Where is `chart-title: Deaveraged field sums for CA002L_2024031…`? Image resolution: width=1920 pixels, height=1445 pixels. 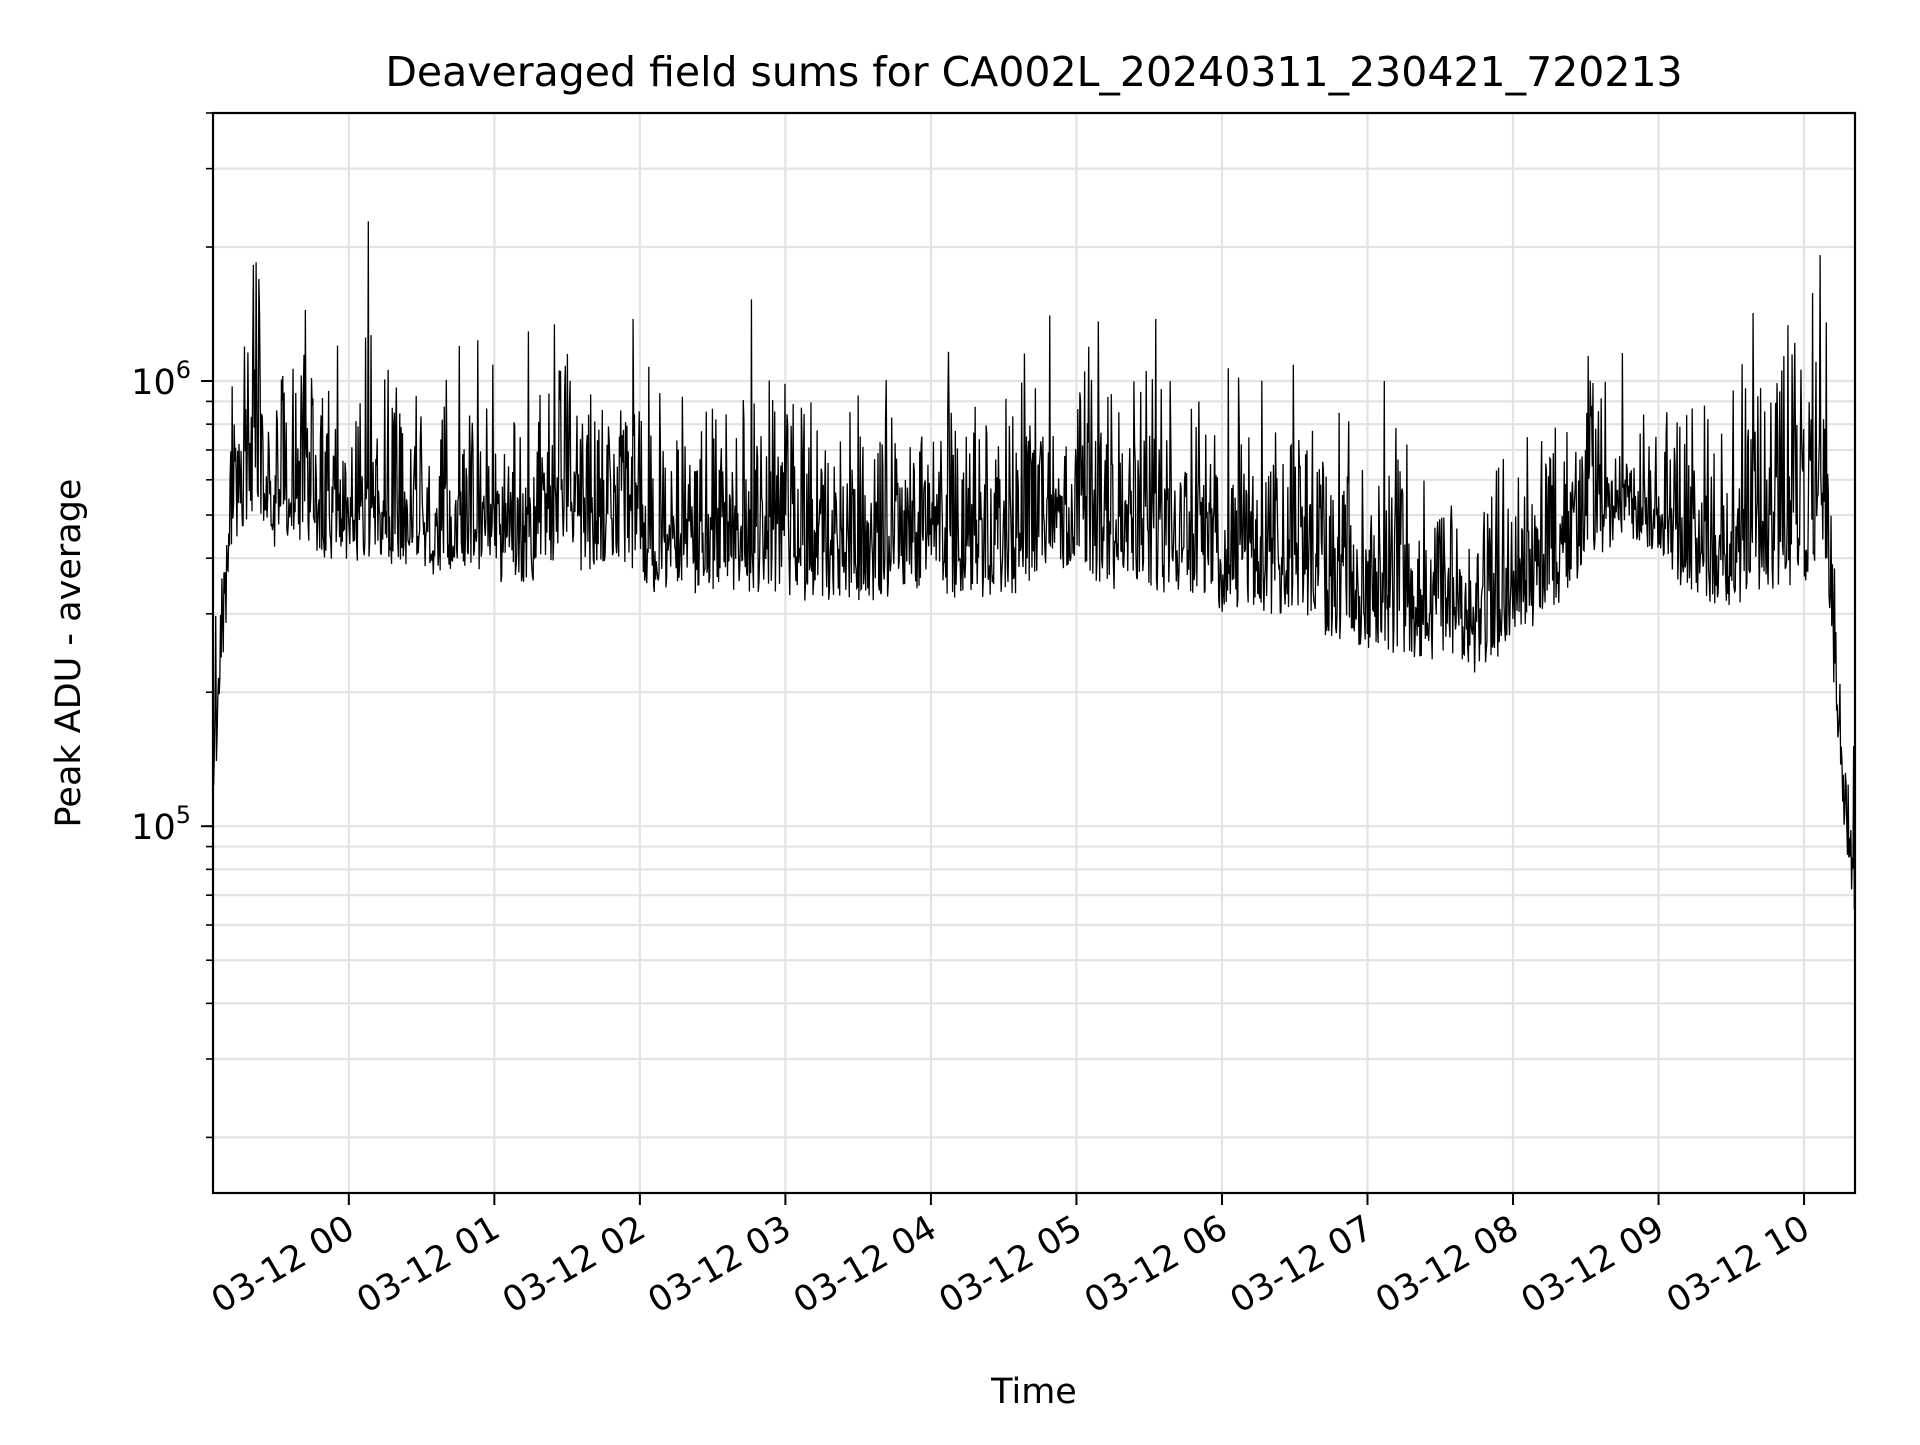
chart-title: Deaveraged field sums for CA002L_2024031… is located at coordinates (1033, 72).